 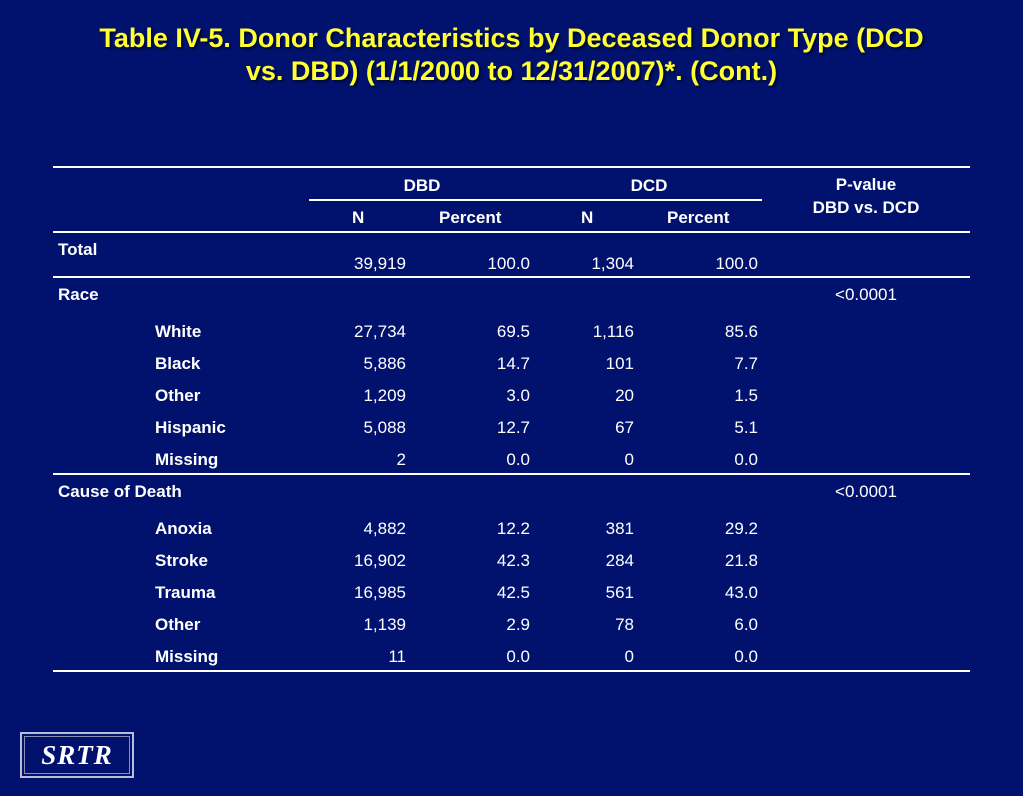 I want to click on row-label: Anoxia, so click(x=183, y=528).